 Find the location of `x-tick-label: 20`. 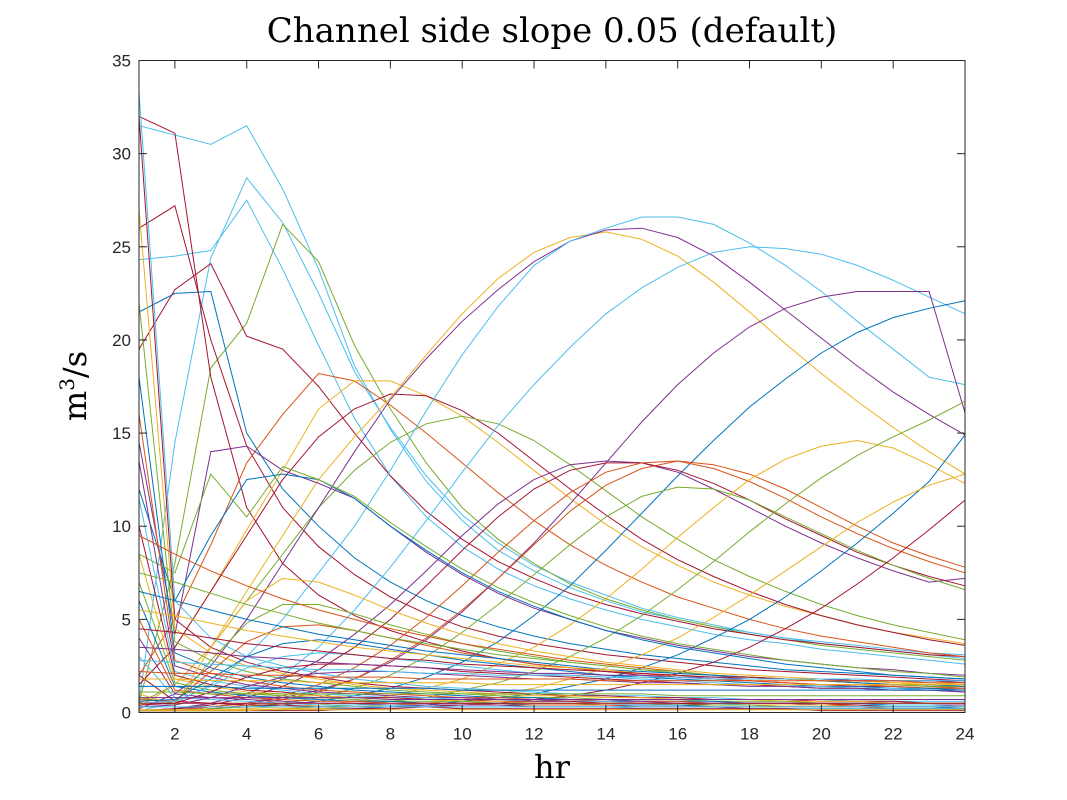

x-tick-label: 20 is located at coordinates (821, 734).